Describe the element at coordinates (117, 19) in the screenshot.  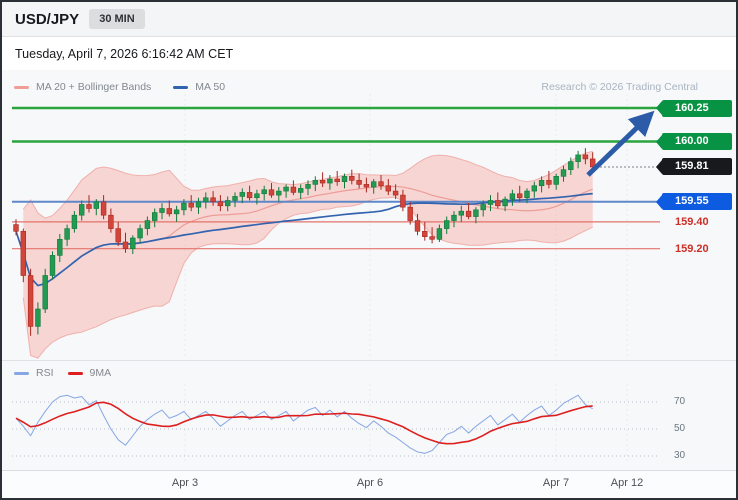
I see `timeframe-badge: 30 MIN` at that location.